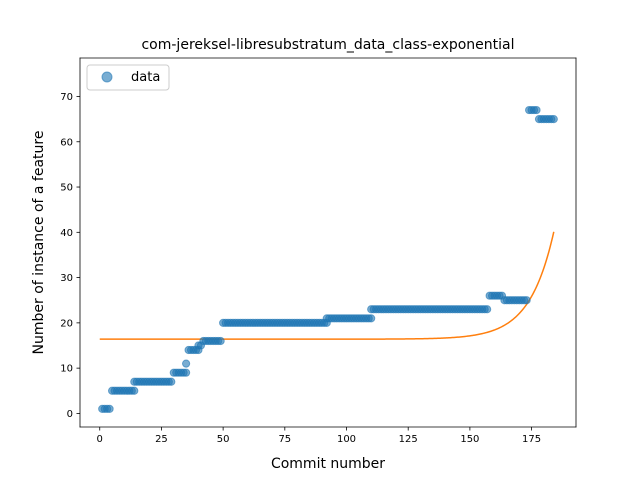 Image resolution: width=640 pixels, height=480 pixels. Describe the element at coordinates (284, 439) in the screenshot. I see `x-tick-label: 75` at that location.